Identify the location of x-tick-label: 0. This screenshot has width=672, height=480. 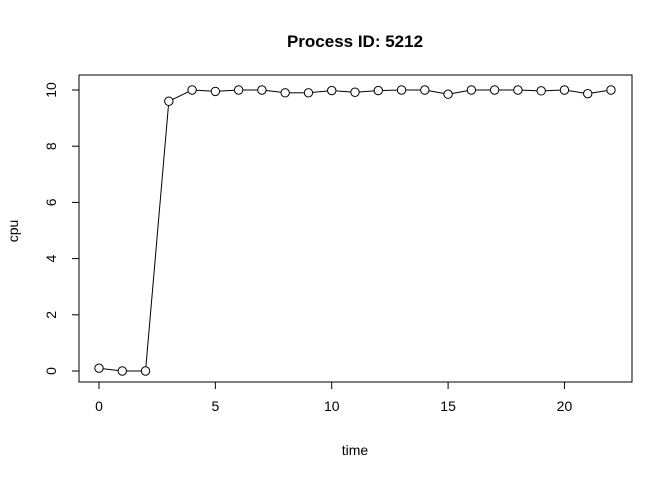
(99, 406).